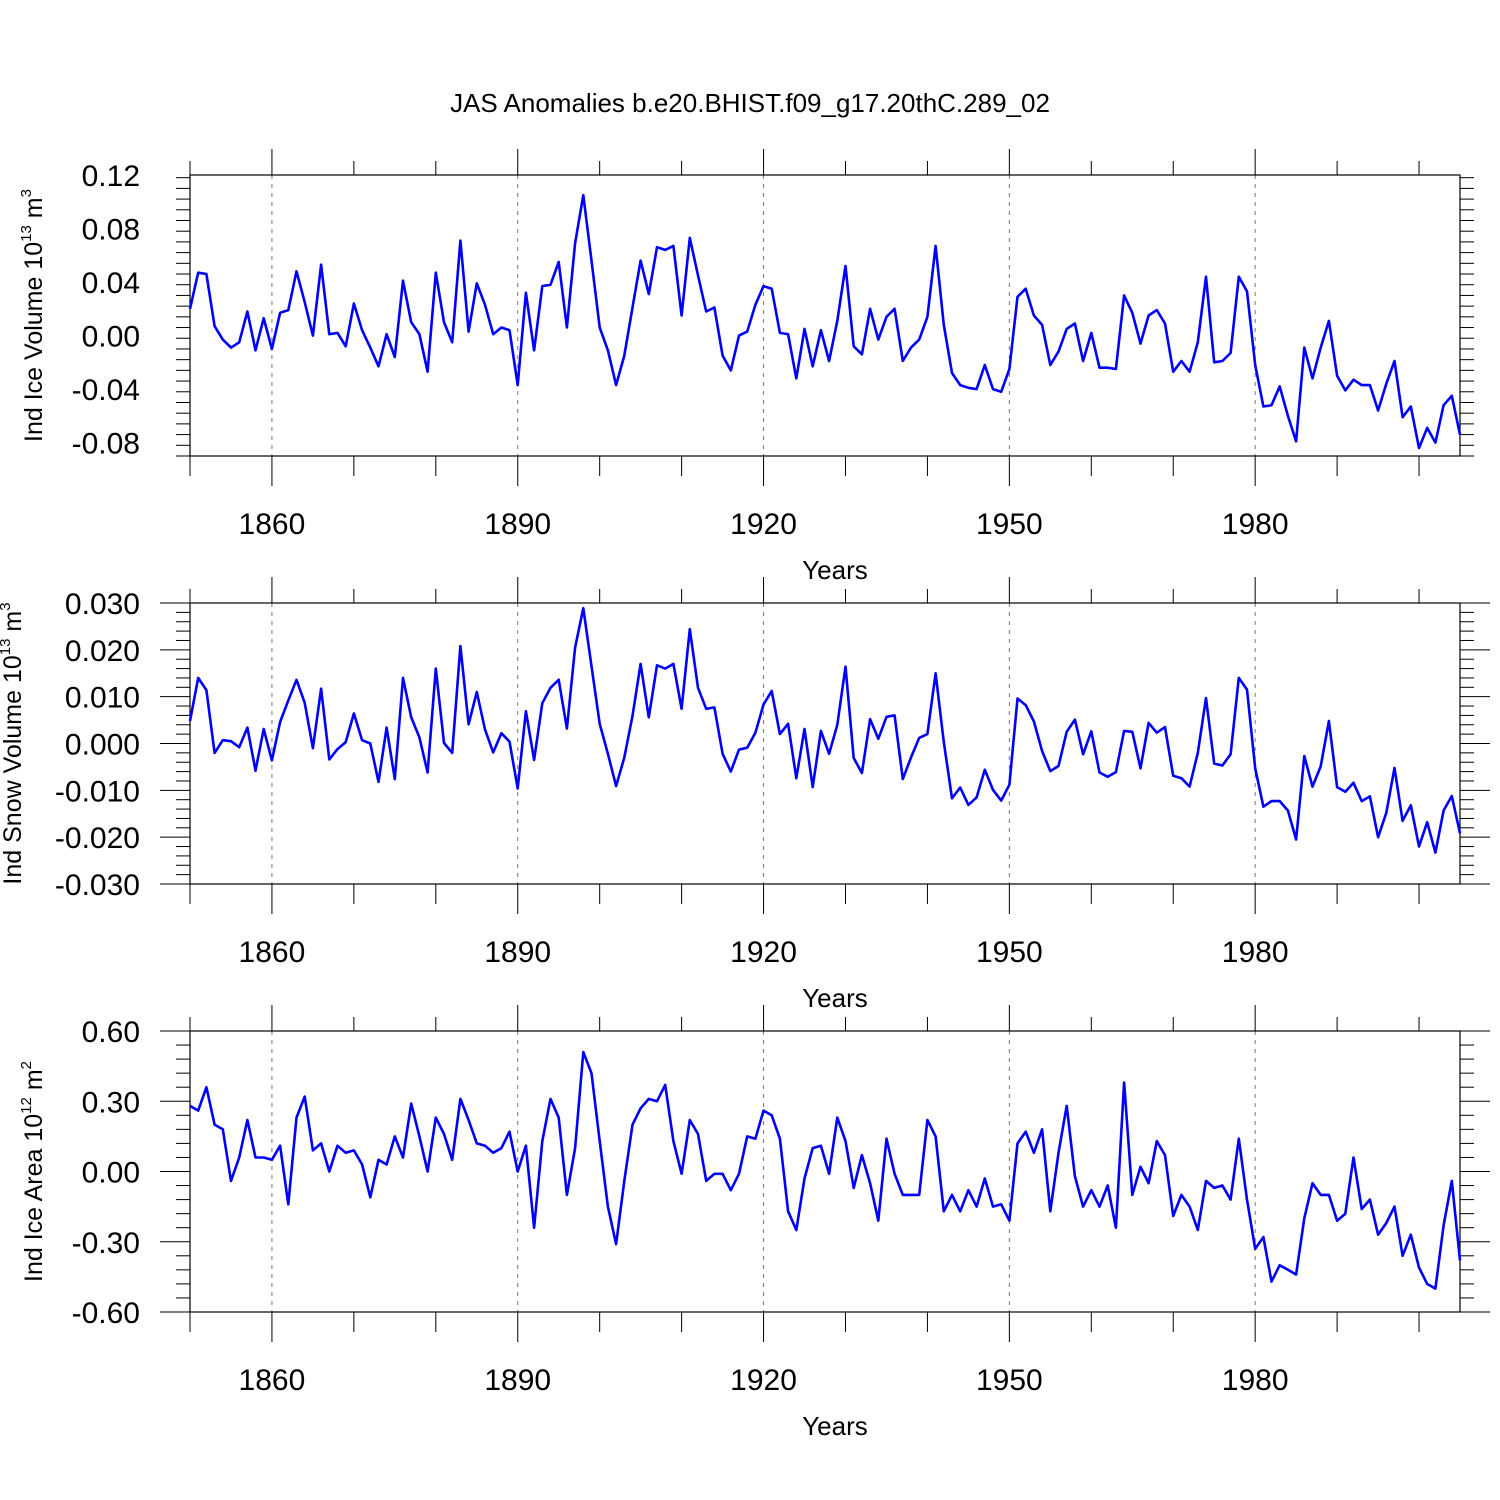 The height and width of the screenshot is (1500, 1500). I want to click on y-axis-title: Ind Ice Volume 1013 m3, so click(33, 315).